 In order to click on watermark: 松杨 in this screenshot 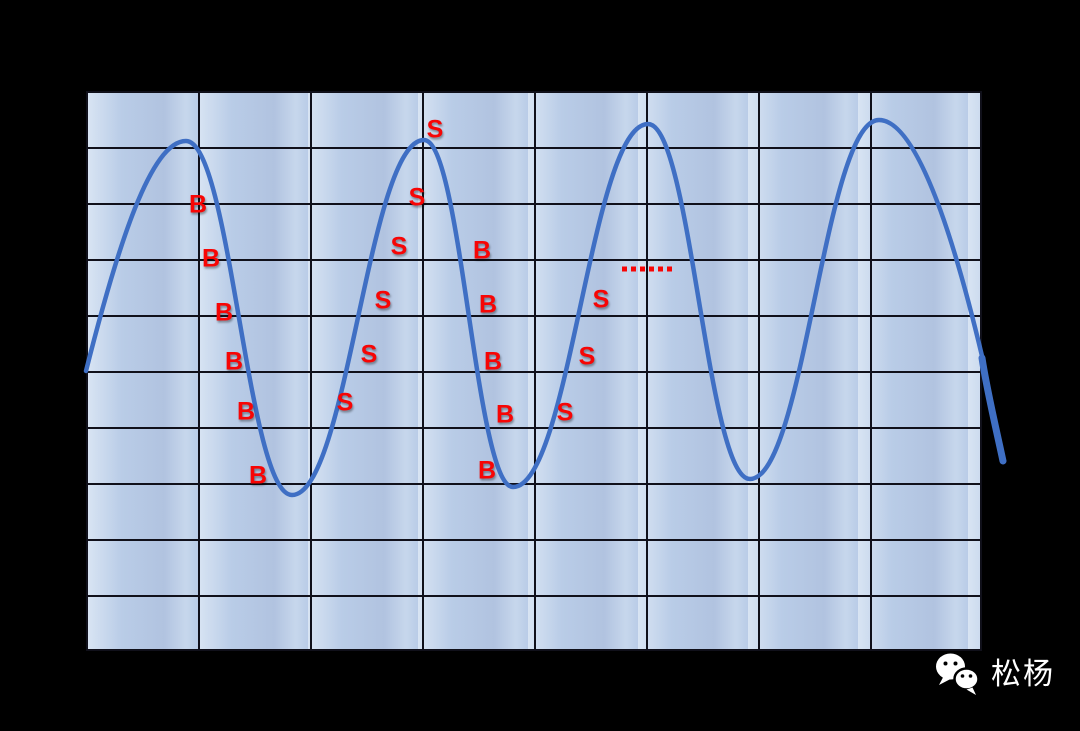, I will do `click(994, 675)`.